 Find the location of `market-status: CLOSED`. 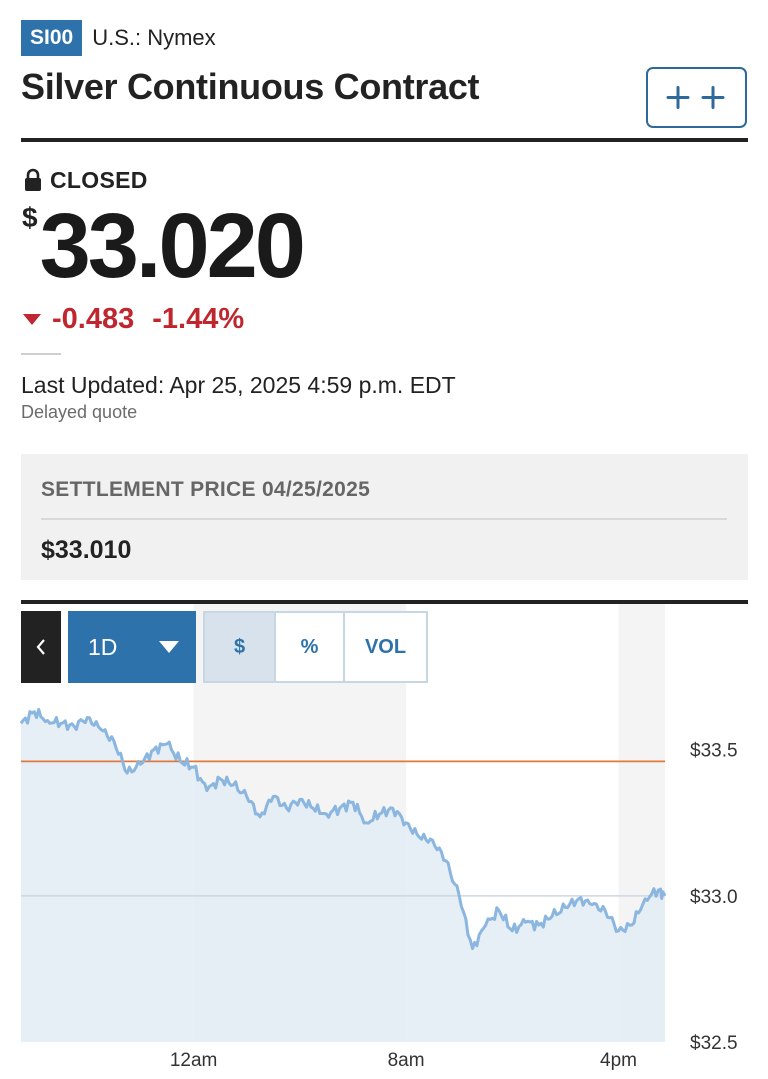

market-status: CLOSED is located at coordinates (86, 180).